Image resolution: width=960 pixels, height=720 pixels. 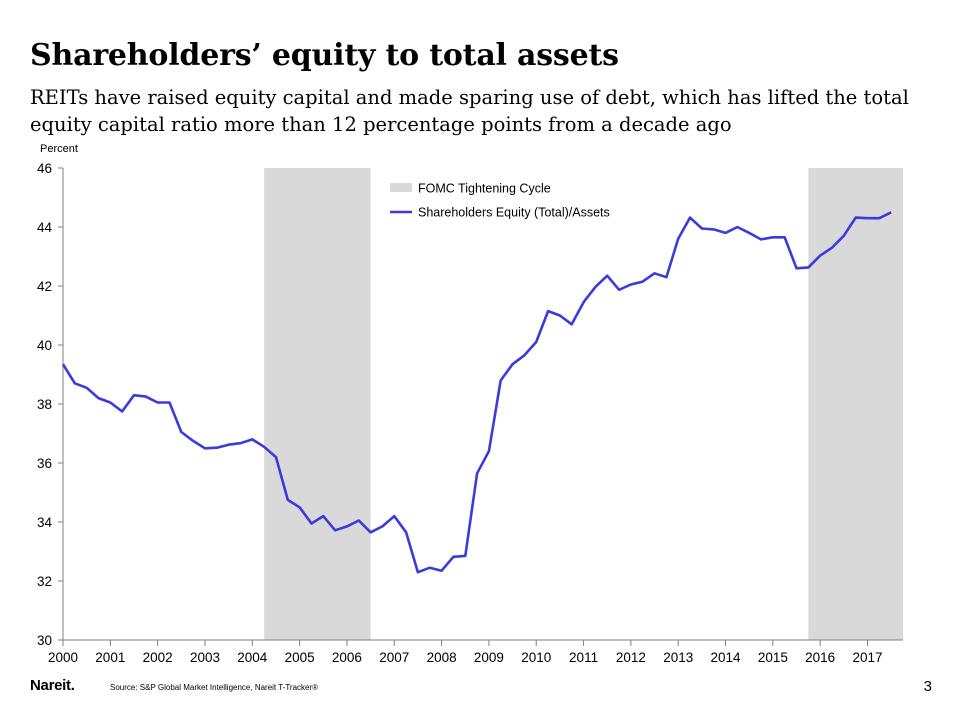 I want to click on x-tick-label: 2017, so click(x=867, y=657).